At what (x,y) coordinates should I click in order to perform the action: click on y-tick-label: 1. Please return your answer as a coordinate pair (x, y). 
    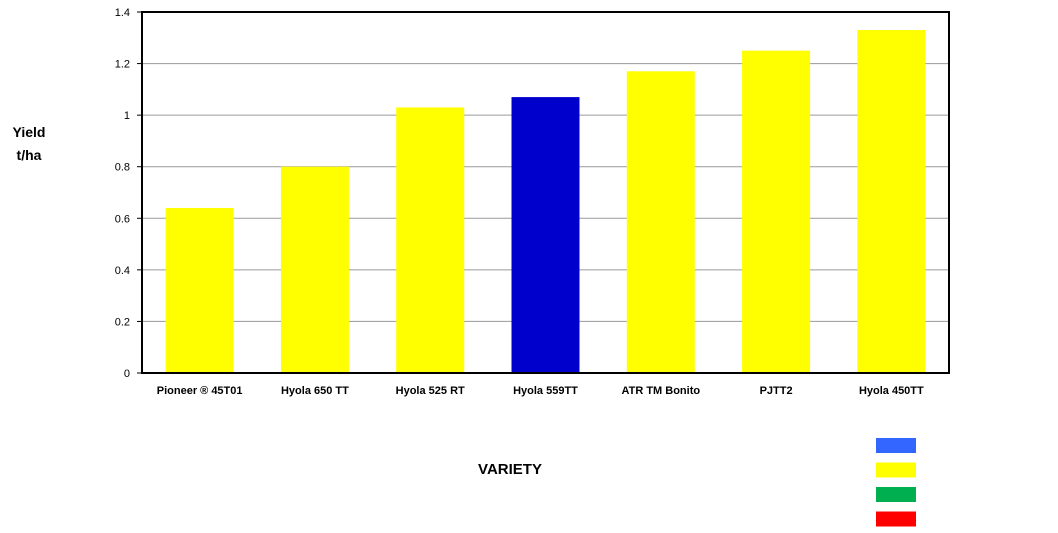
    Looking at the image, I should click on (127, 116).